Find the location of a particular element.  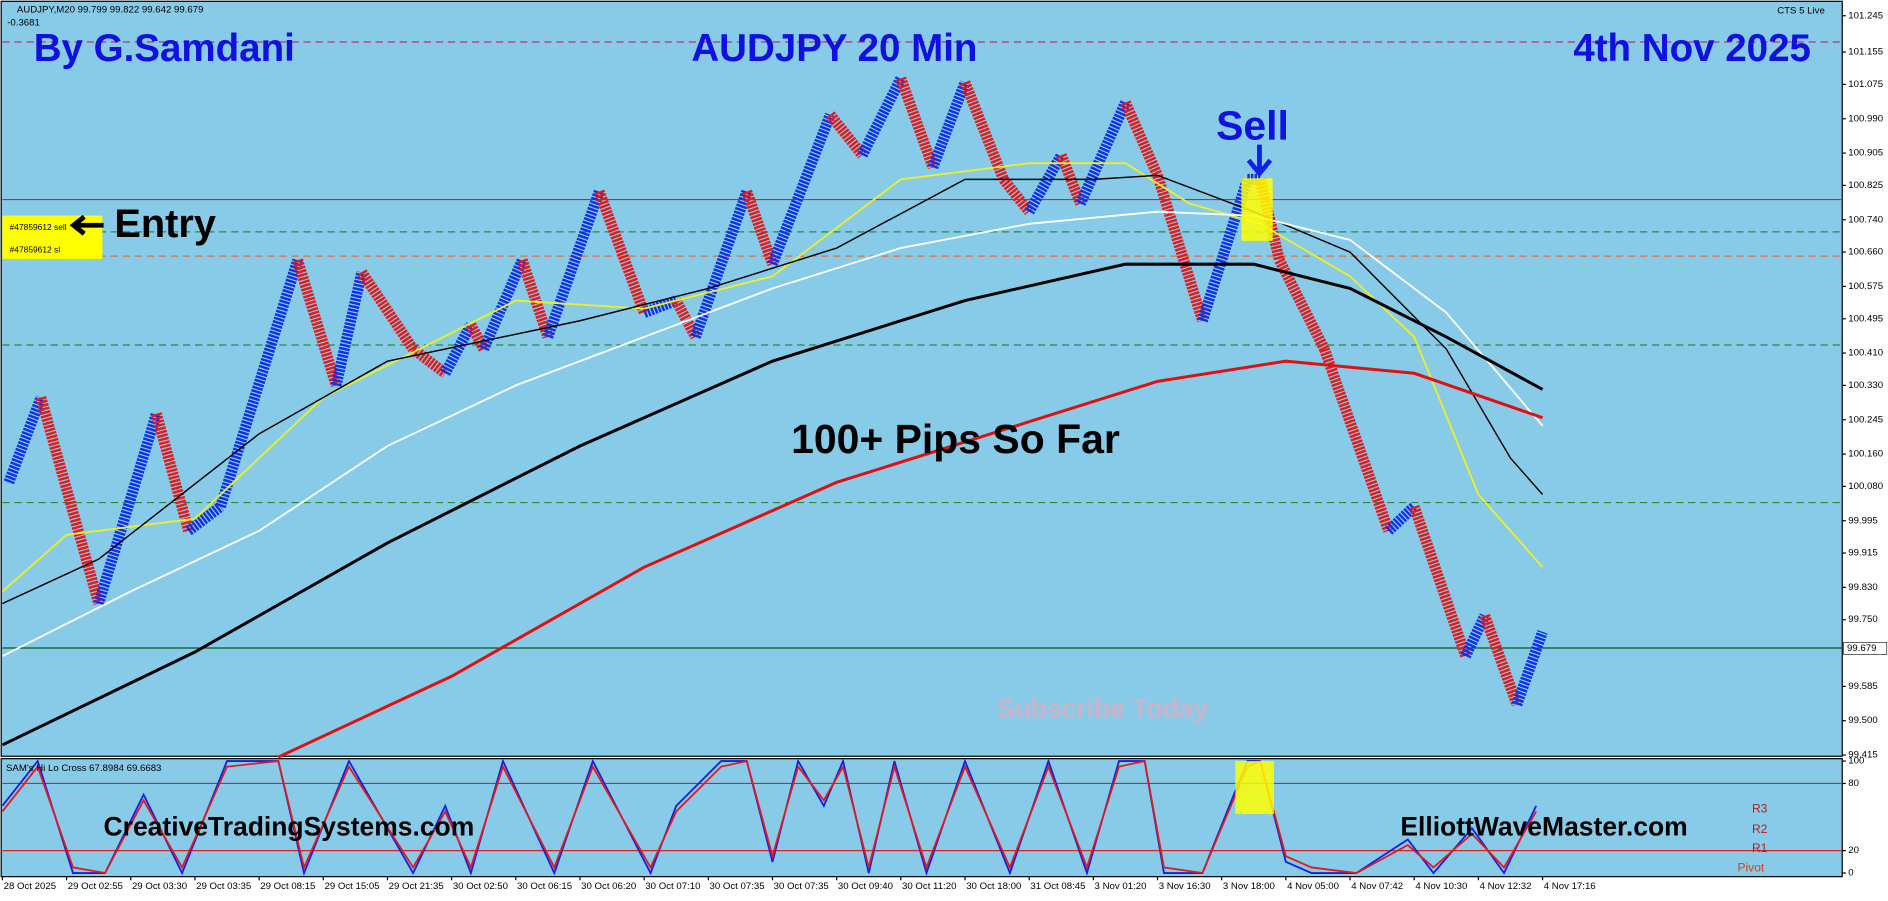

y-tick-label: 99.915 is located at coordinates (1862, 553).